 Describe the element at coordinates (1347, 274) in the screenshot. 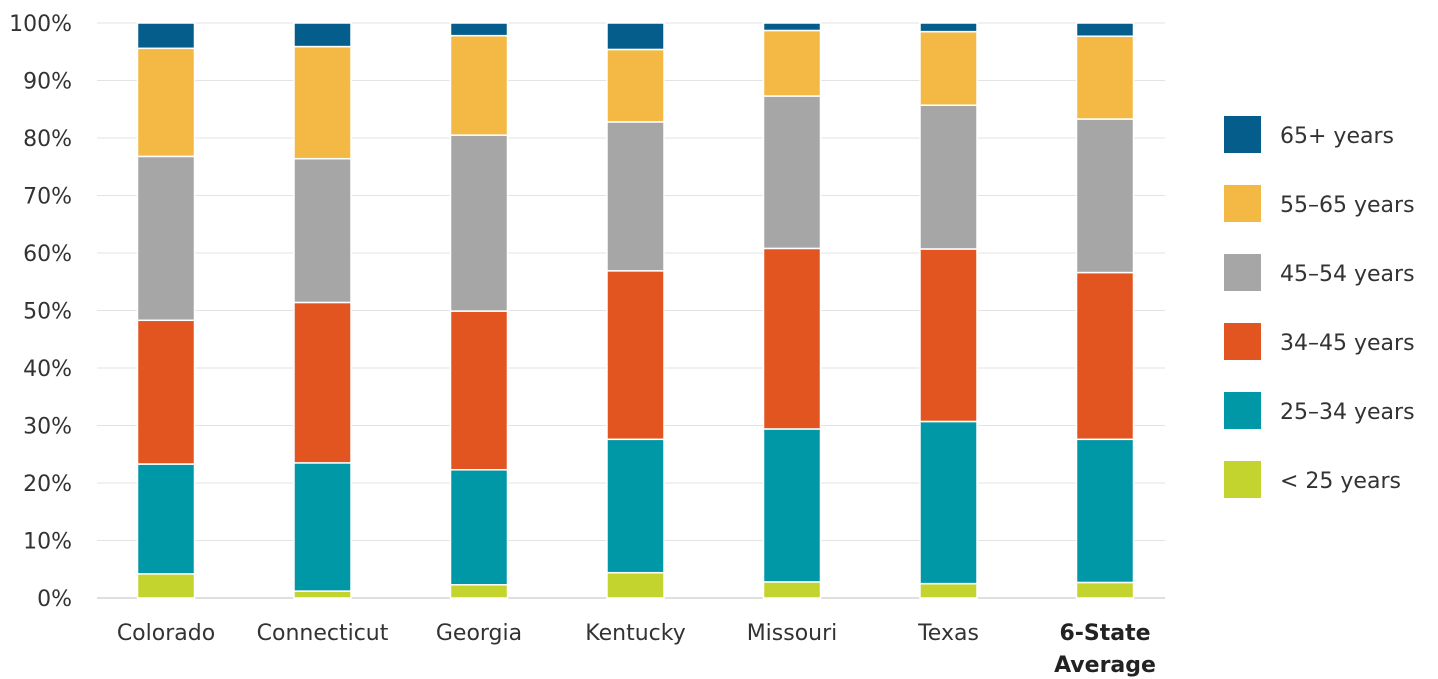

I see `legend-label: 45–54 years` at that location.